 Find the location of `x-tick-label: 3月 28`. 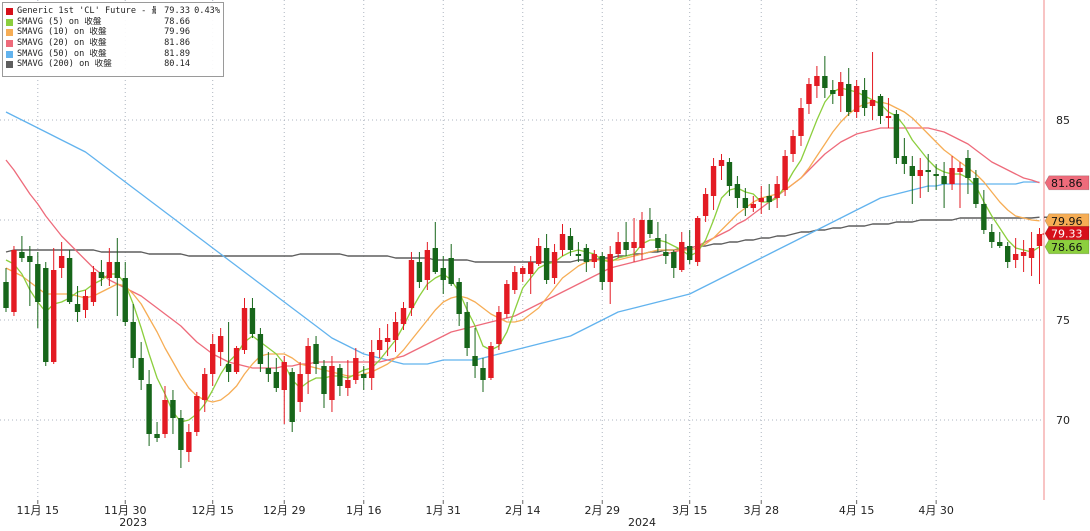

x-tick-label: 3月 28 is located at coordinates (762, 510).